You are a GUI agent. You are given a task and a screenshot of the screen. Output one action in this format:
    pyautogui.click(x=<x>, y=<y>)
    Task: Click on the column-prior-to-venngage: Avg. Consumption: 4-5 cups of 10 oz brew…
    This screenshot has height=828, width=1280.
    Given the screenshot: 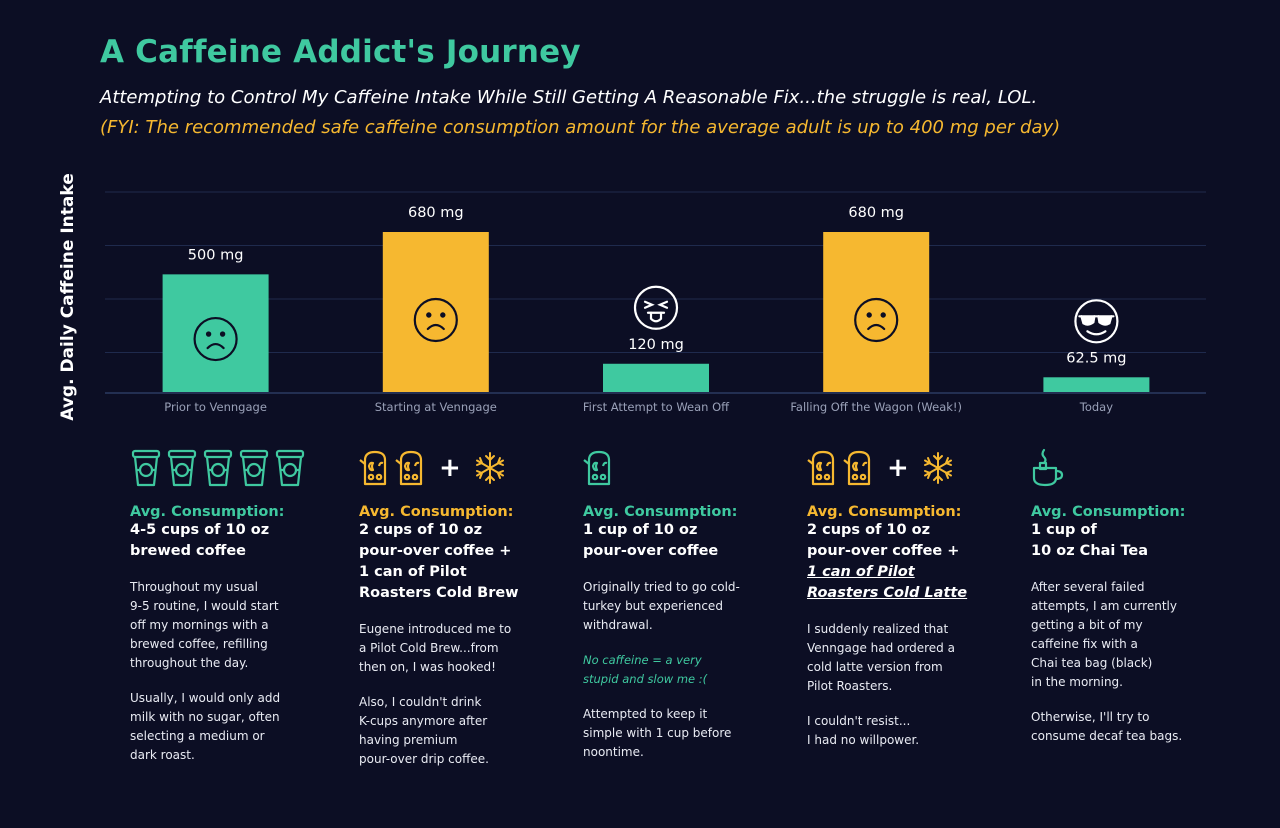 What is the action you would take?
    pyautogui.click(x=230, y=605)
    